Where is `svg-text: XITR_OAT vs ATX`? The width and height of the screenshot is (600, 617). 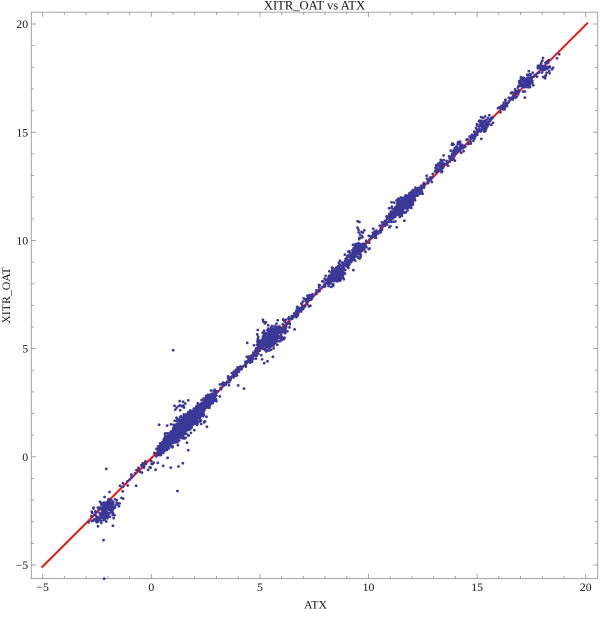 svg-text: XITR_OAT vs ATX is located at coordinates (314, 6).